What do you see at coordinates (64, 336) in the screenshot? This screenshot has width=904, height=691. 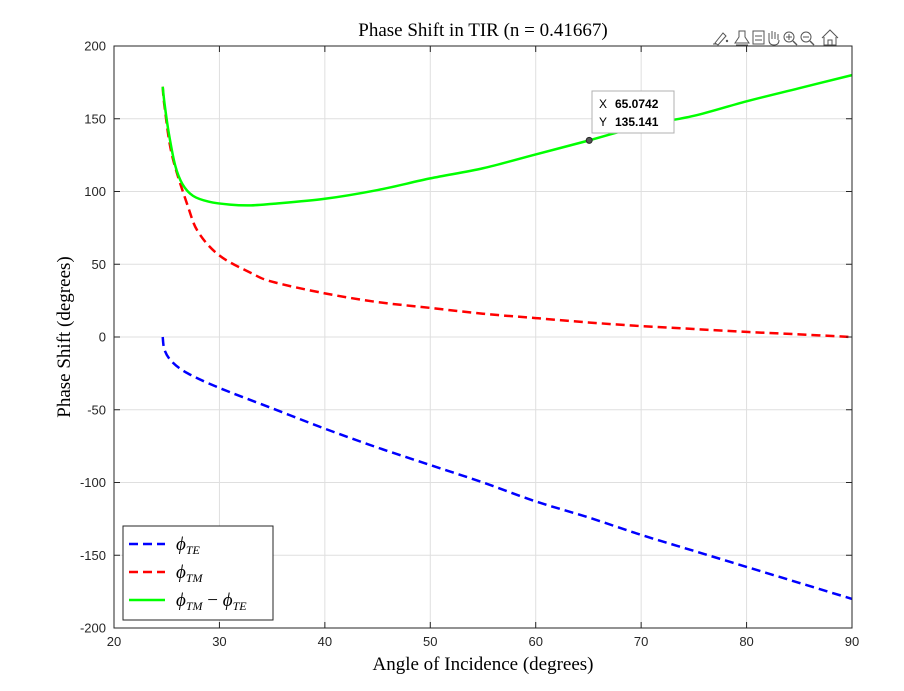 I see `y-axis-label: Phase Shift (degrees)` at bounding box center [64, 336].